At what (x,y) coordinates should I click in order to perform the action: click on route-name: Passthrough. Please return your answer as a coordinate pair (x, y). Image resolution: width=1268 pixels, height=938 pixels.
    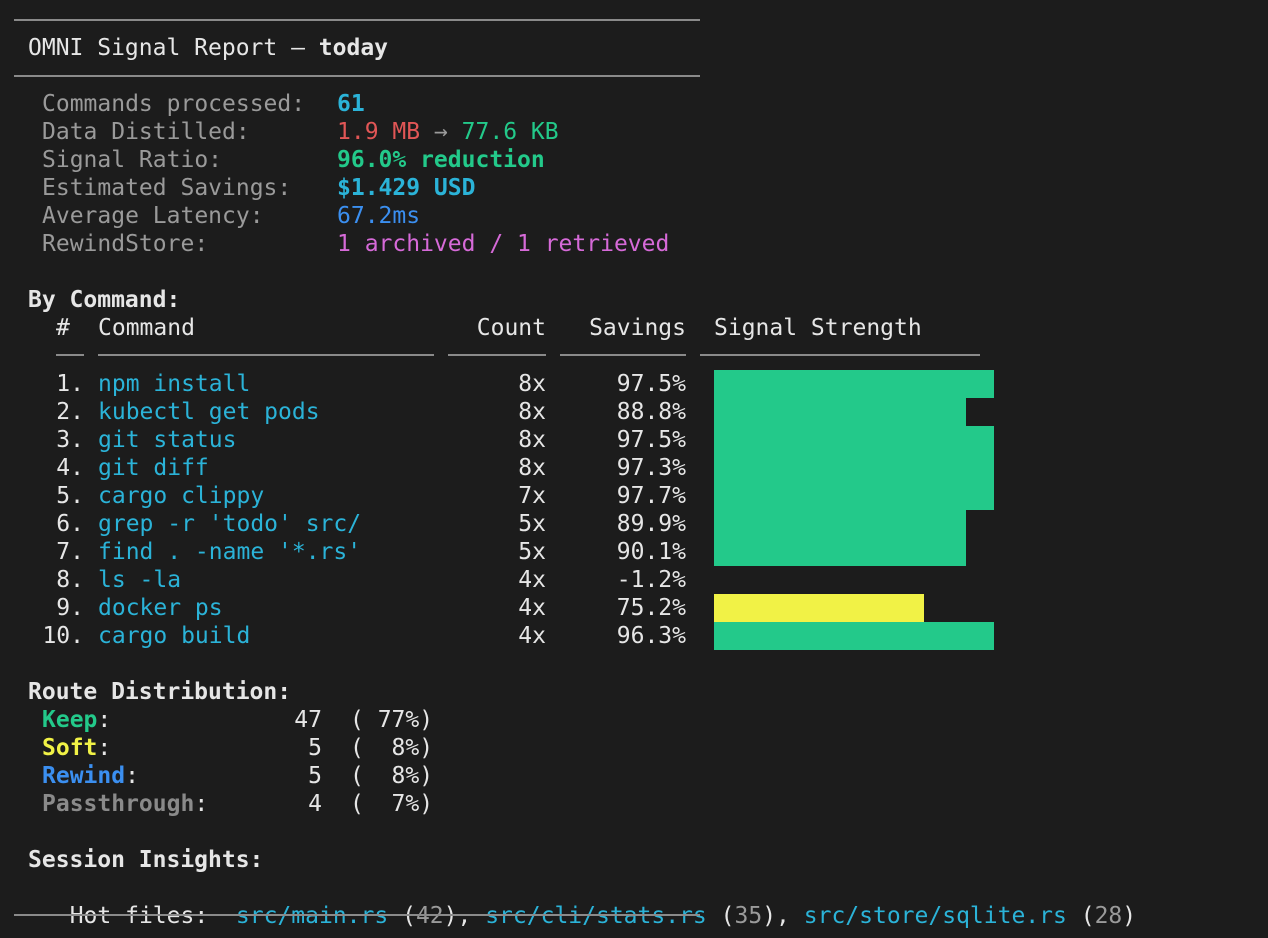
    Looking at the image, I should click on (118, 804).